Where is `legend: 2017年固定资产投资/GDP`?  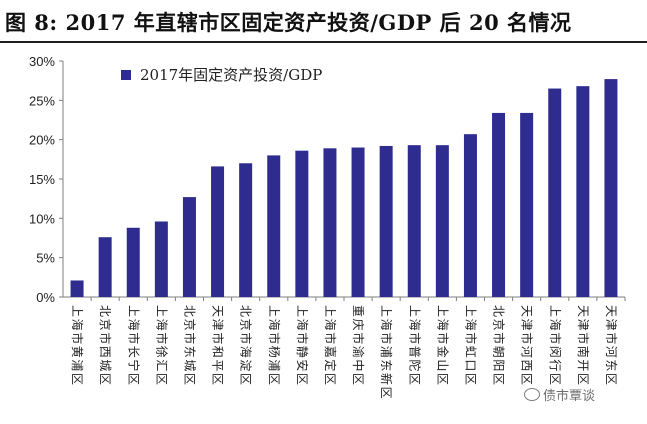 legend: 2017年固定资产投资/GDP is located at coordinates (221, 75).